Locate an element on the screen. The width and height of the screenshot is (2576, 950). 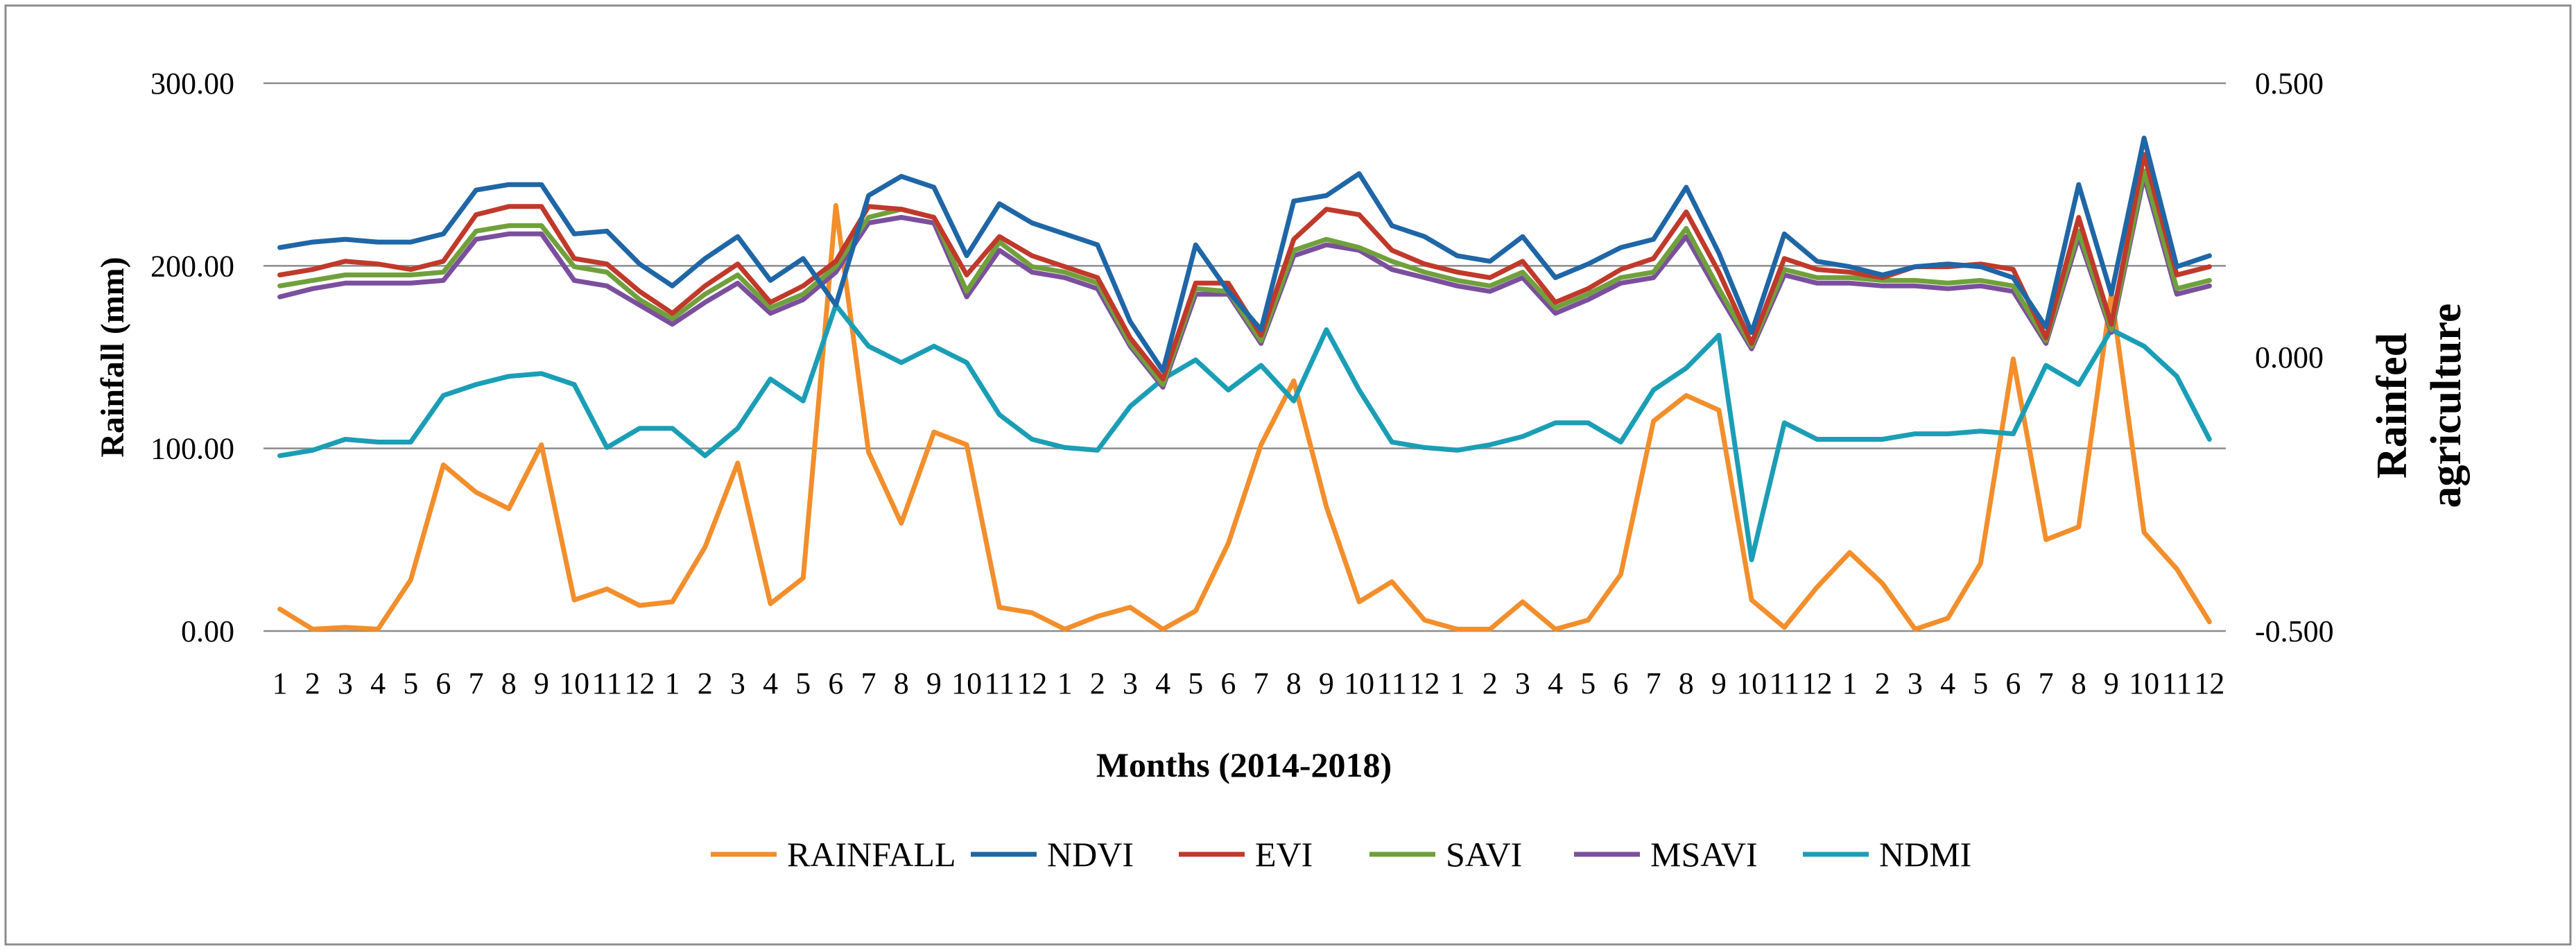
right-axis-ticks: -0.500 0.000 0.500 is located at coordinates (2294, 358).